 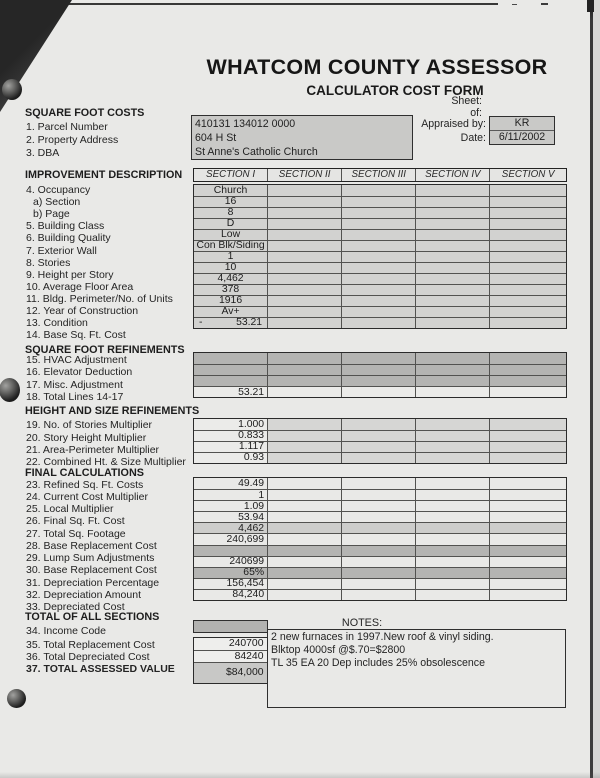 I want to click on totals-box: 240700 84240 $84,000, so click(x=230, y=660).